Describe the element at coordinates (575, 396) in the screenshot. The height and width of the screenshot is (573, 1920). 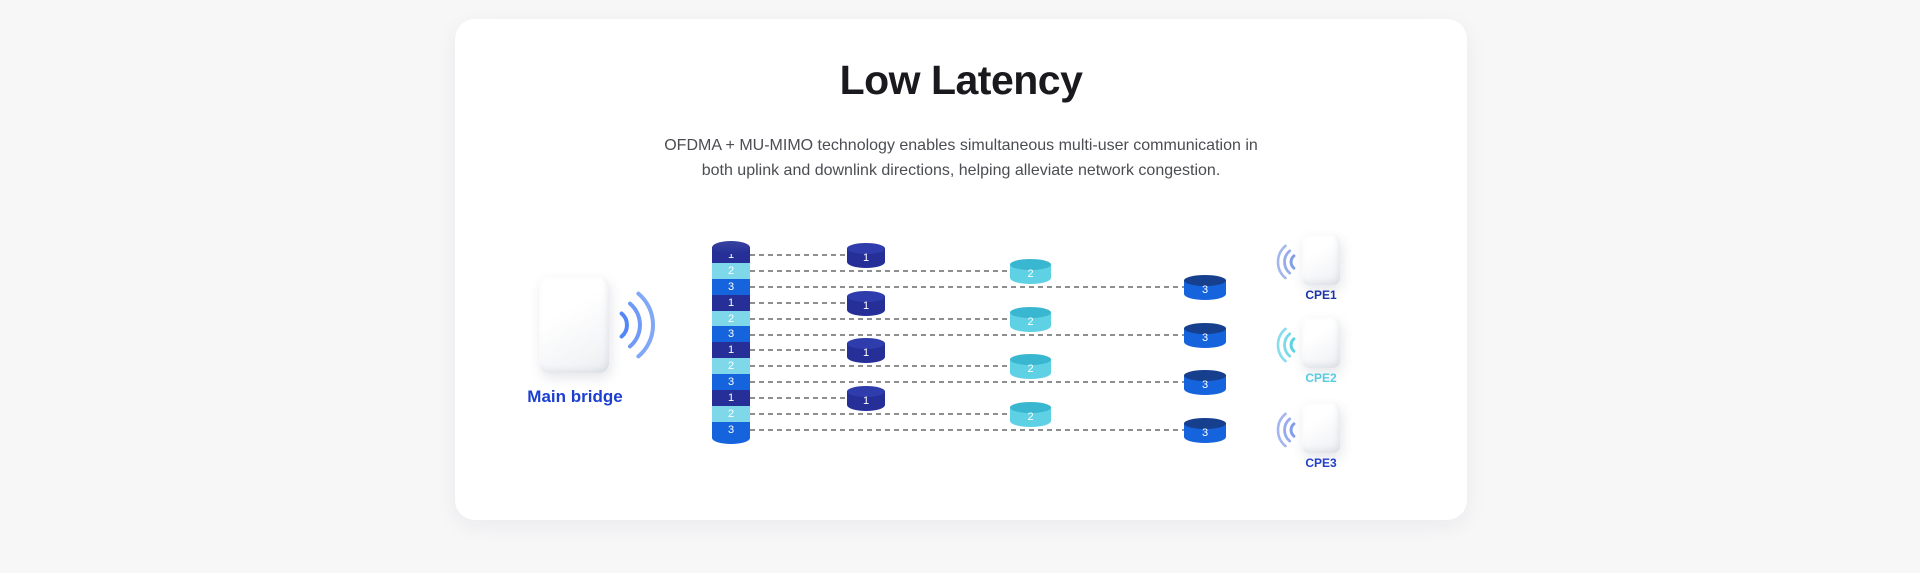
I see `main-bridge-label: Main bridge` at that location.